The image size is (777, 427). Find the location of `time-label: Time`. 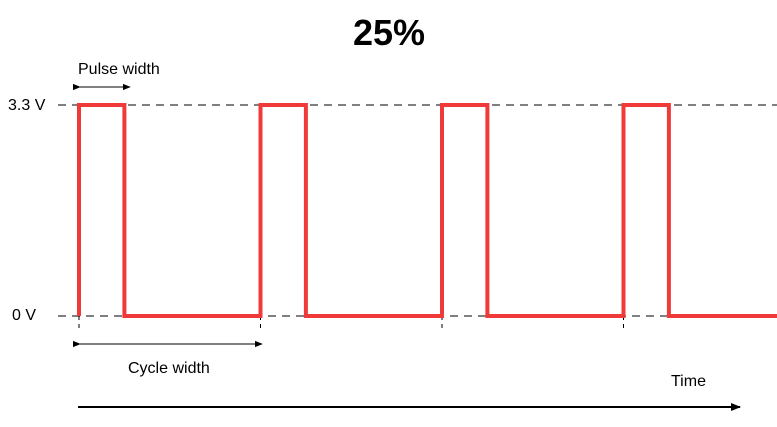

time-label: Time is located at coordinates (688, 381).